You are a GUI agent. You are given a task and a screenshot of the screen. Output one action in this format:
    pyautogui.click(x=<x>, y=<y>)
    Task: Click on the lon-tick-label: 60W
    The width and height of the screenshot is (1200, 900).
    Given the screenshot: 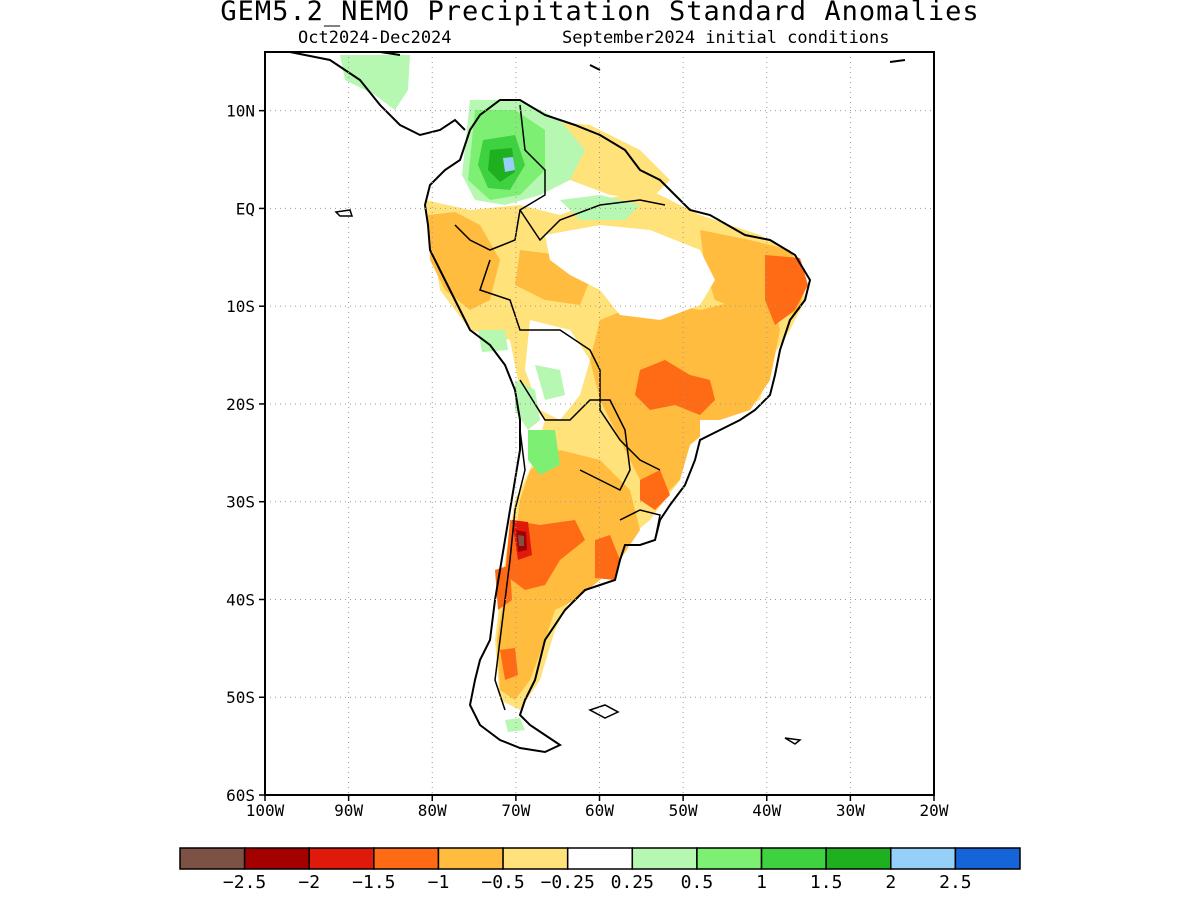 What is the action you would take?
    pyautogui.click(x=599, y=810)
    